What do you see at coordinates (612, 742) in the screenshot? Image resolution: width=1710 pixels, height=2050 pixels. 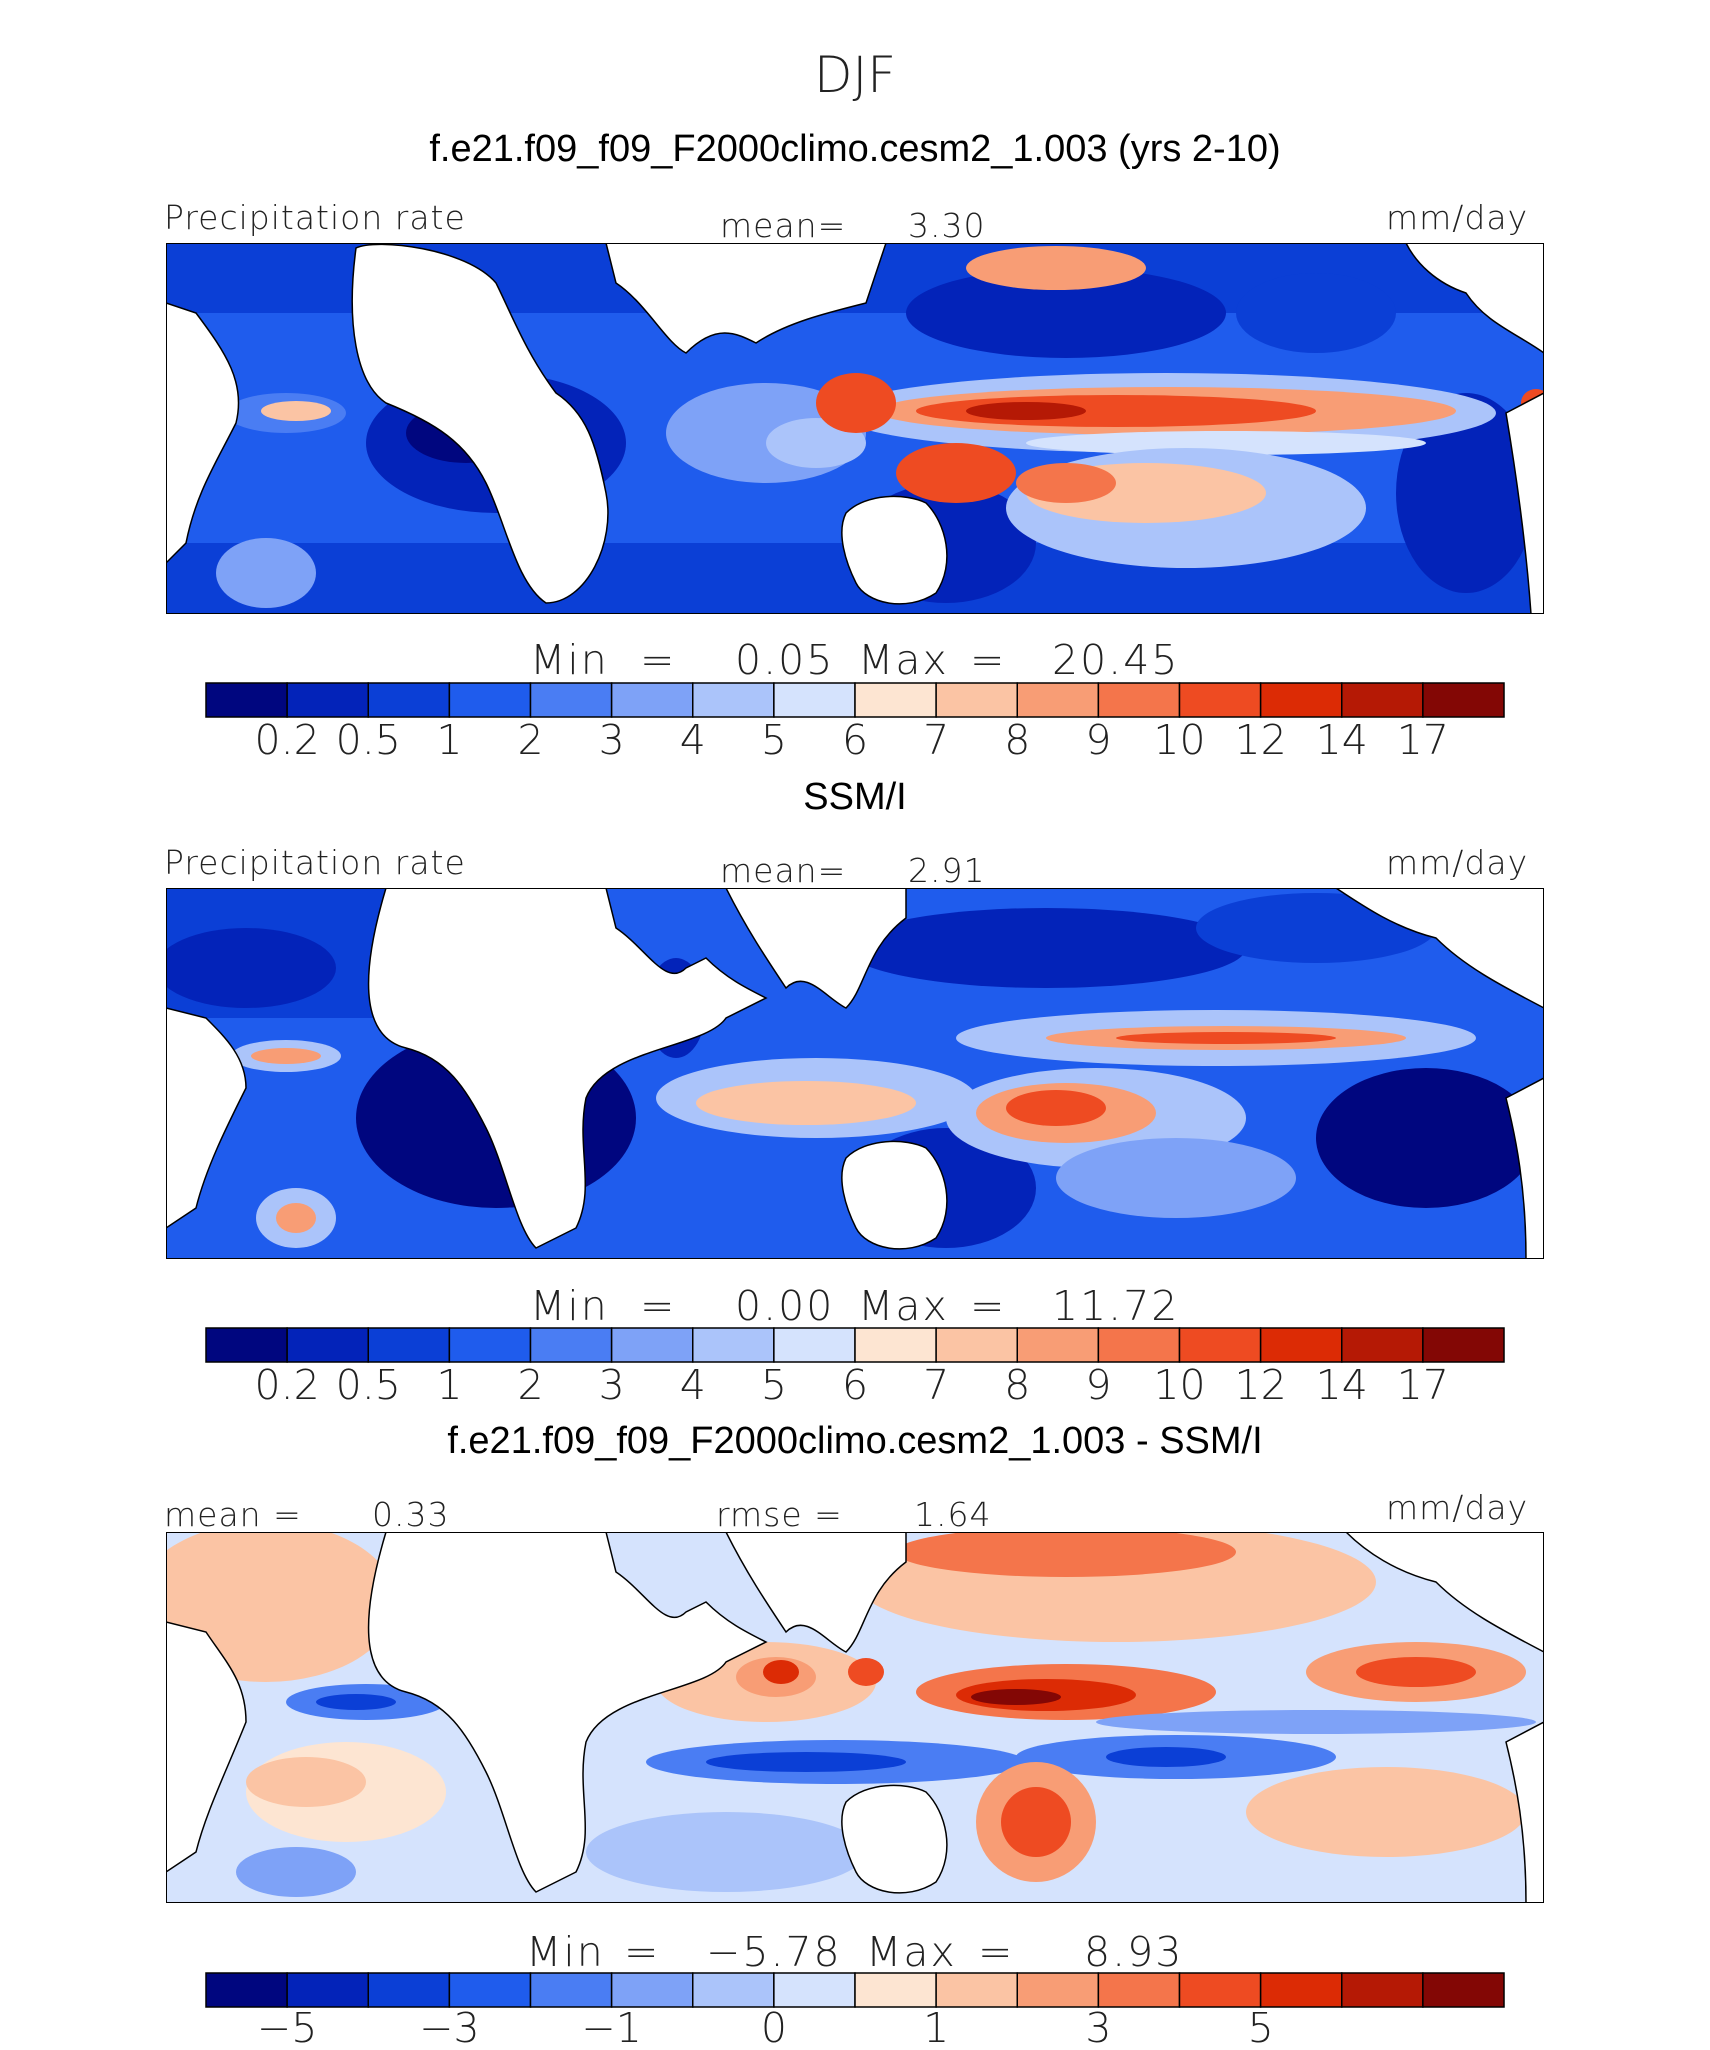 I see `panel1-colorbar-tick-label: 3` at bounding box center [612, 742].